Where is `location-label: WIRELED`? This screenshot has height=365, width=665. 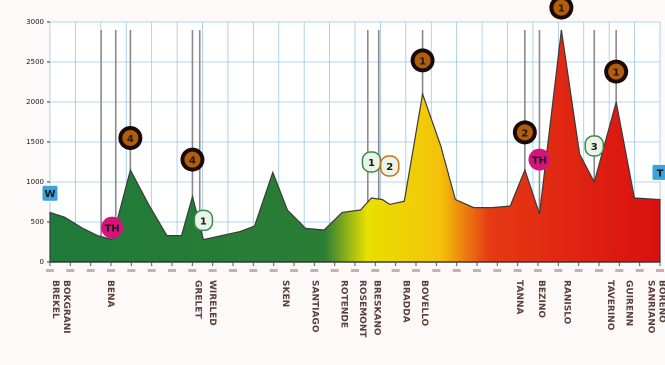 location-label: WIRELED is located at coordinates (212, 303).